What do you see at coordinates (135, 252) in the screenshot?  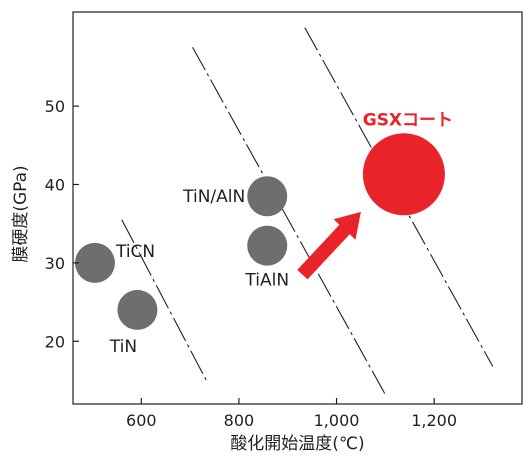 I see `point-label-ticn: TiCN` at bounding box center [135, 252].